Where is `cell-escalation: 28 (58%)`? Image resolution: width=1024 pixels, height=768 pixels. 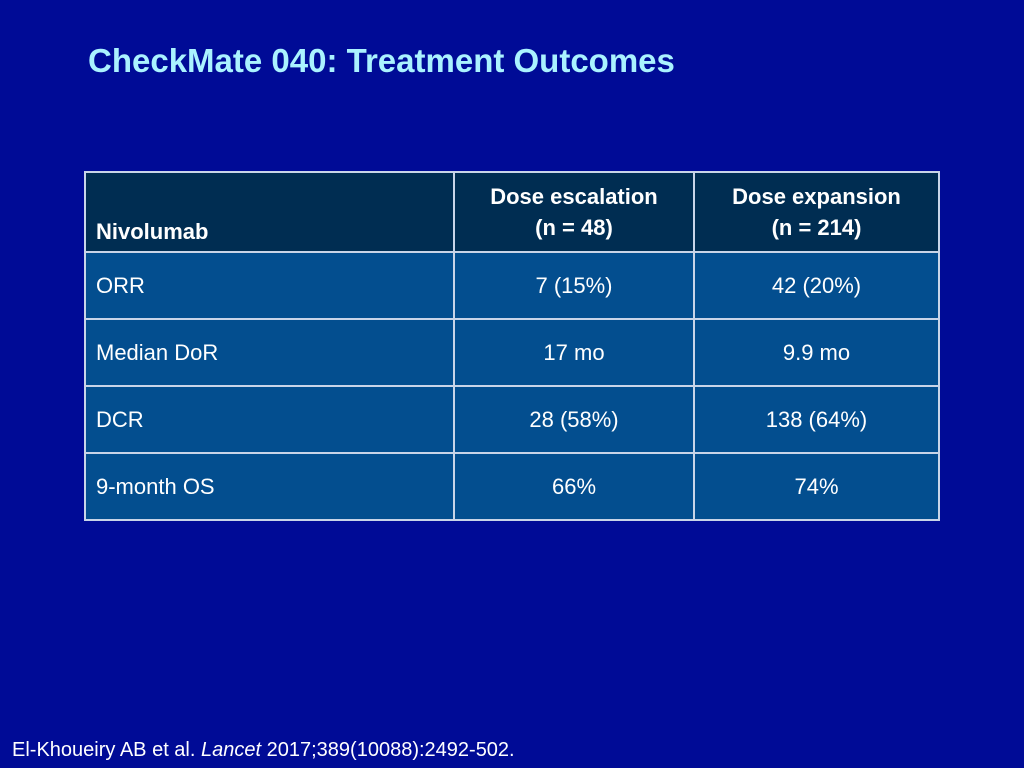
cell-escalation: 28 (58%) is located at coordinates (574, 419).